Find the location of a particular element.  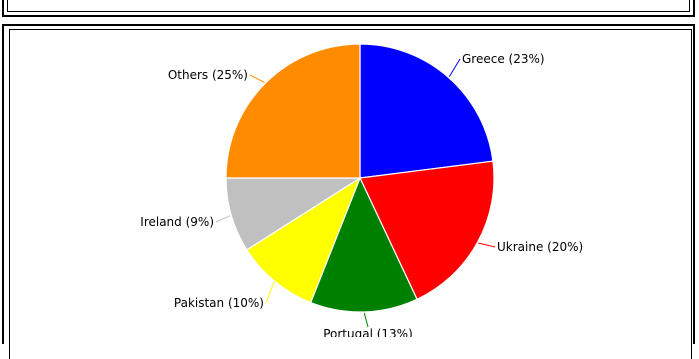

pie-slice-label: Greece (23%) is located at coordinates (503, 59).